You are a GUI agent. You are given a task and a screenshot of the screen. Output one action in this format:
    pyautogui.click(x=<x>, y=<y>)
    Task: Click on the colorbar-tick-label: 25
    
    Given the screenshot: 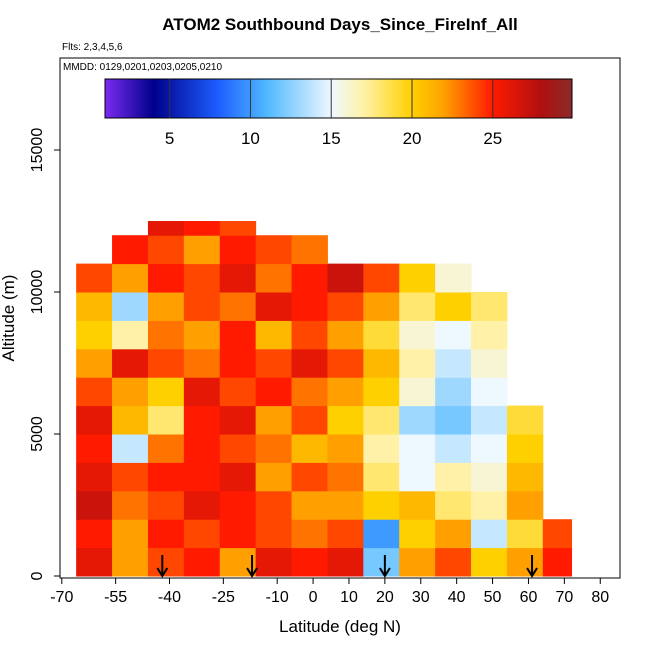 What is the action you would take?
    pyautogui.click(x=492, y=138)
    